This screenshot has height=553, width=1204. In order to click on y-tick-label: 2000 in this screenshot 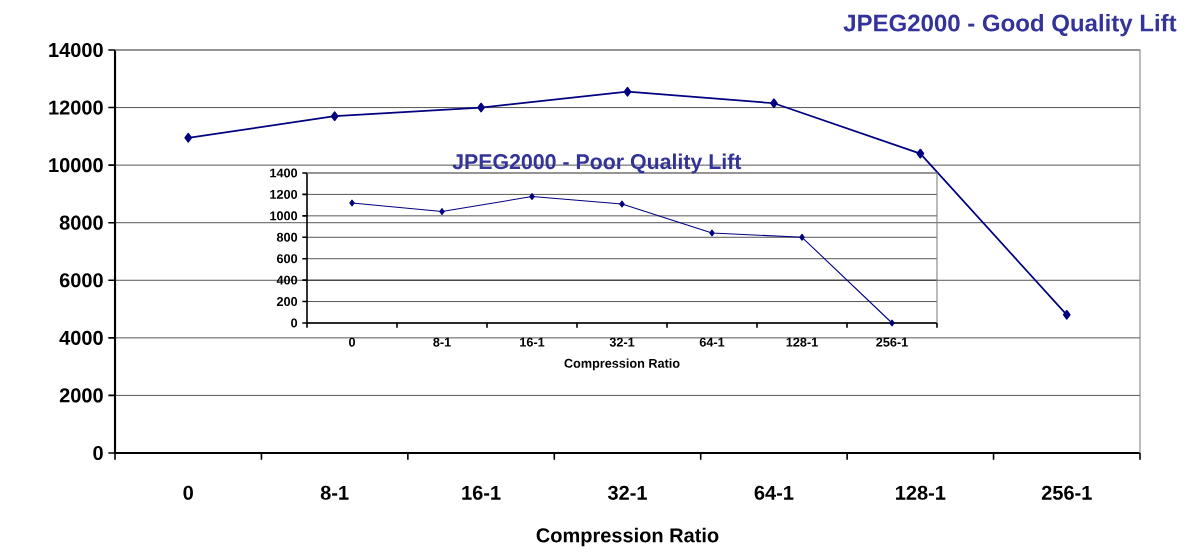, I will do `click(81, 395)`.